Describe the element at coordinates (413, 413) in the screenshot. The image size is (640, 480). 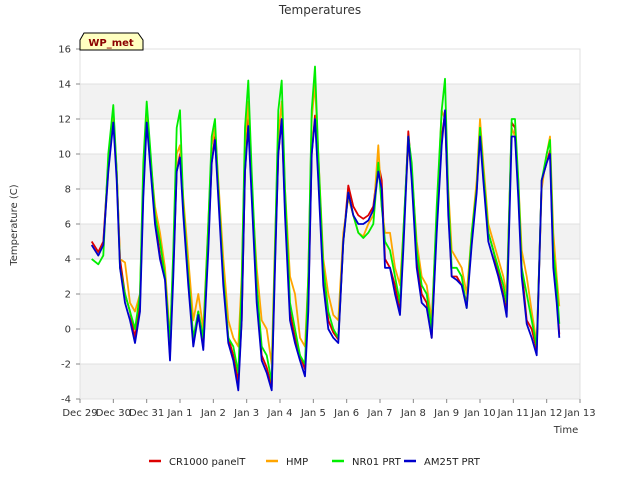
I see `x-tick-label: Jan 8` at that location.